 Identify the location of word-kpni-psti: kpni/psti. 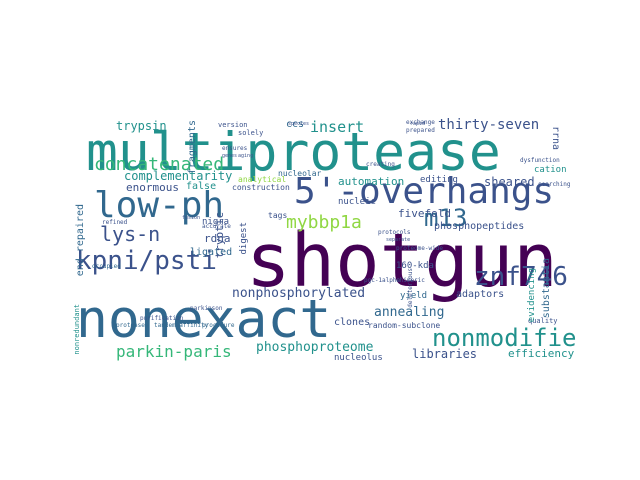
(146, 261).